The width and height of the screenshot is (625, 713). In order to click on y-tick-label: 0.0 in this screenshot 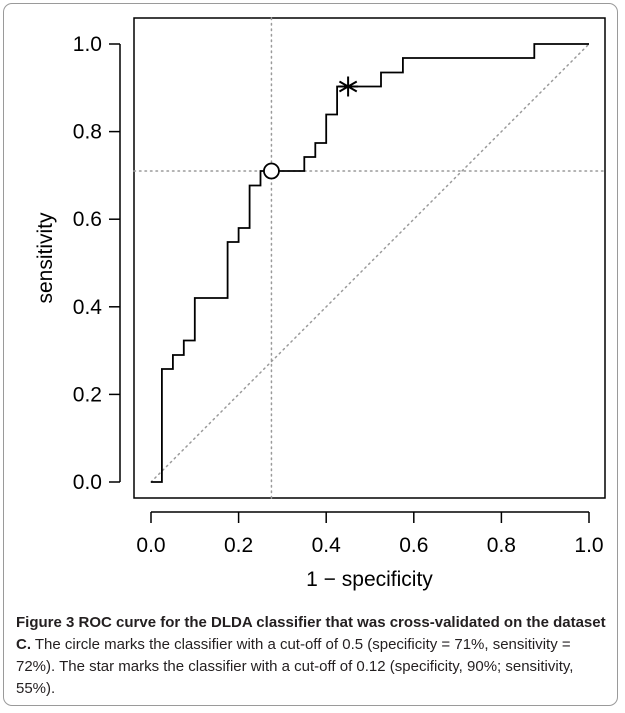, I will do `click(87, 482)`.